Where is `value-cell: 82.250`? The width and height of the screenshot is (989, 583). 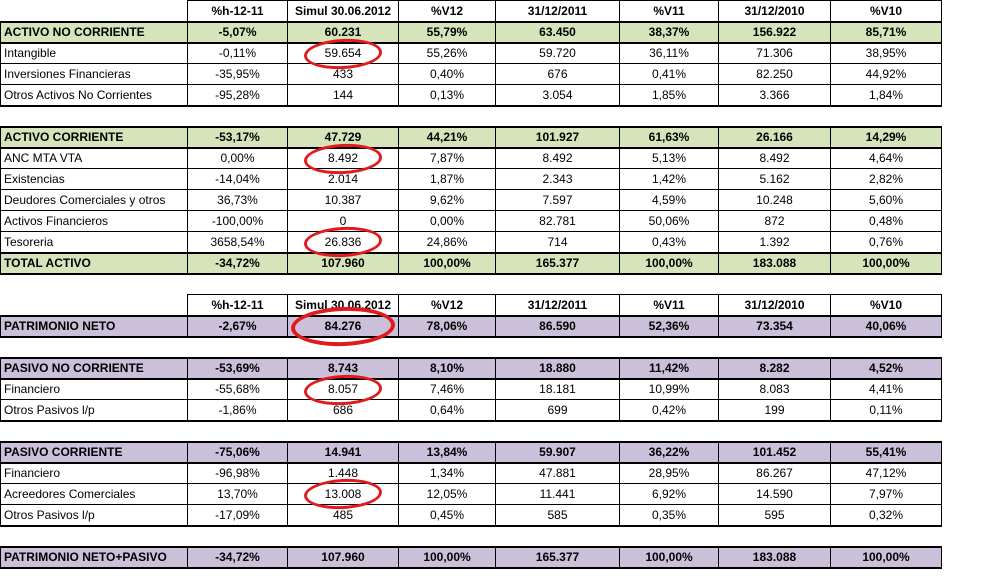 value-cell: 82.250 is located at coordinates (774, 74).